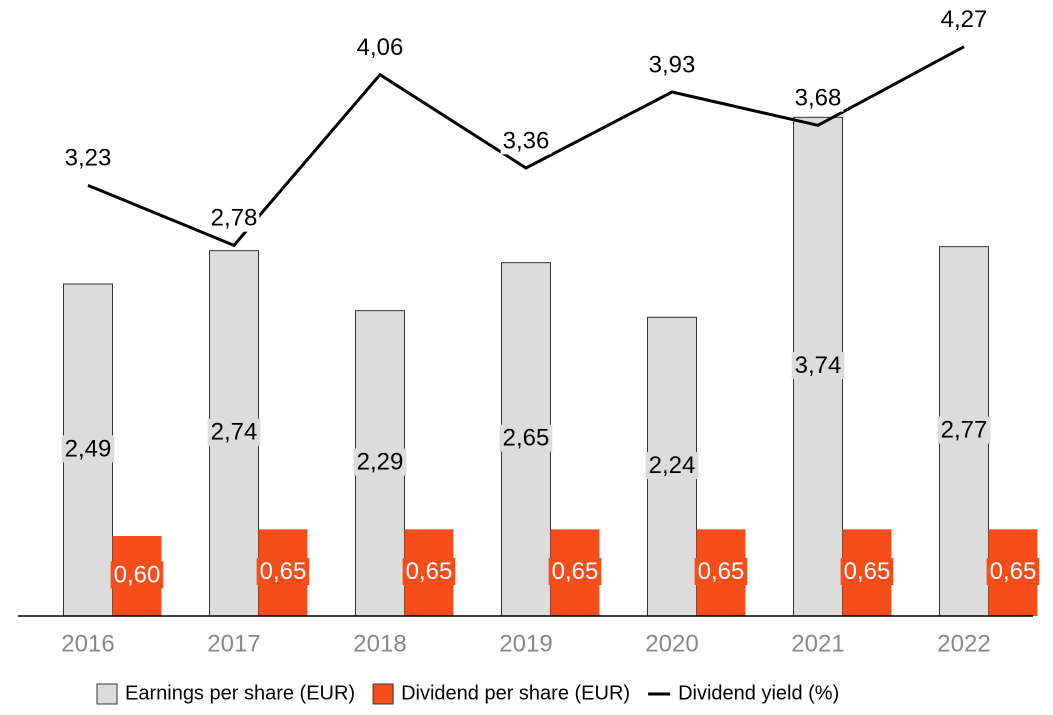 Image resolution: width=1053 pixels, height=715 pixels. Describe the element at coordinates (817, 643) in the screenshot. I see `x-tick-label: 2021` at that location.